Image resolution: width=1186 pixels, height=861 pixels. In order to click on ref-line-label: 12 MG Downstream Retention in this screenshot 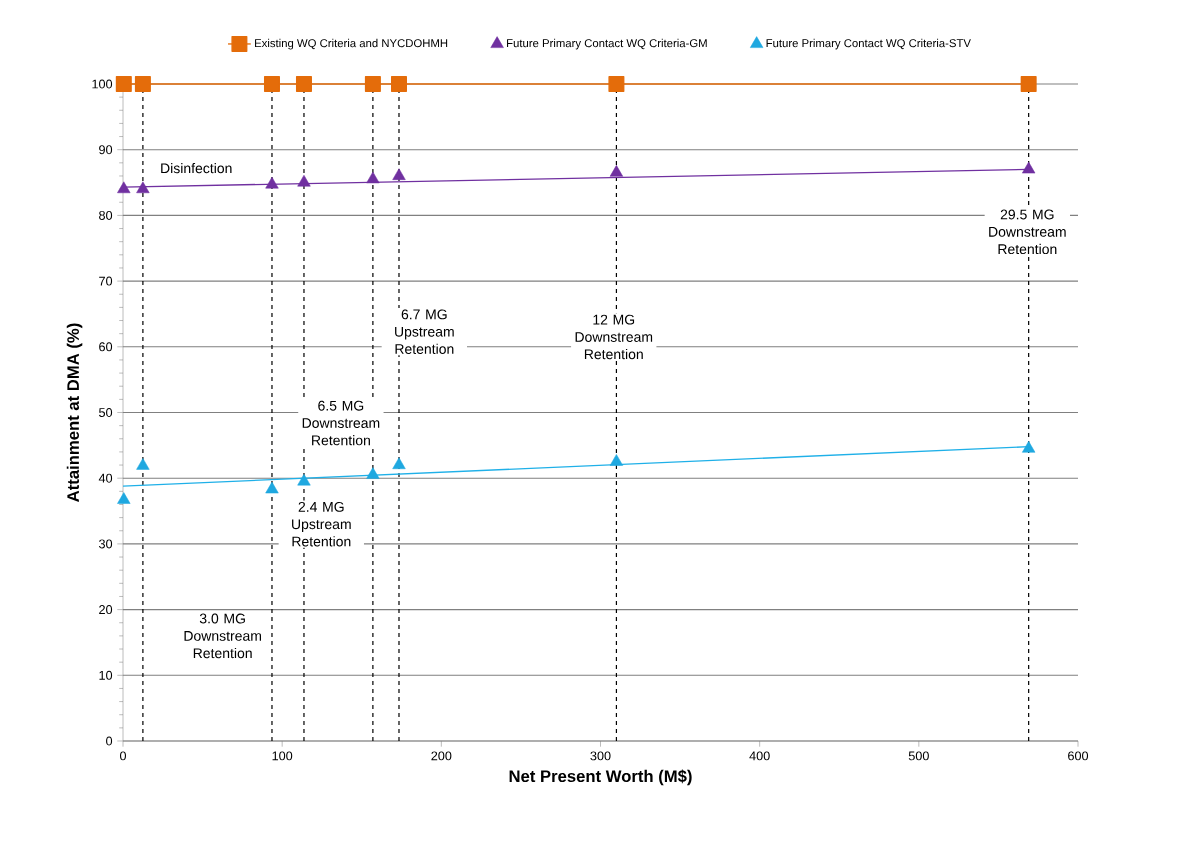, I will do `click(614, 337)`.